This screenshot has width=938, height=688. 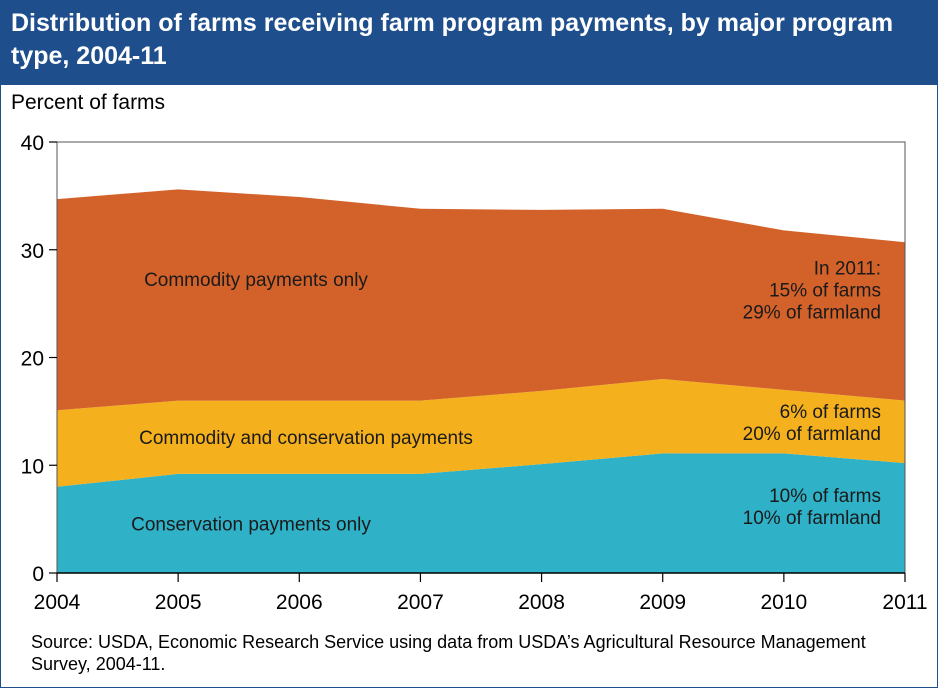 What do you see at coordinates (178, 602) in the screenshot?
I see `x-tick-label: 2005` at bounding box center [178, 602].